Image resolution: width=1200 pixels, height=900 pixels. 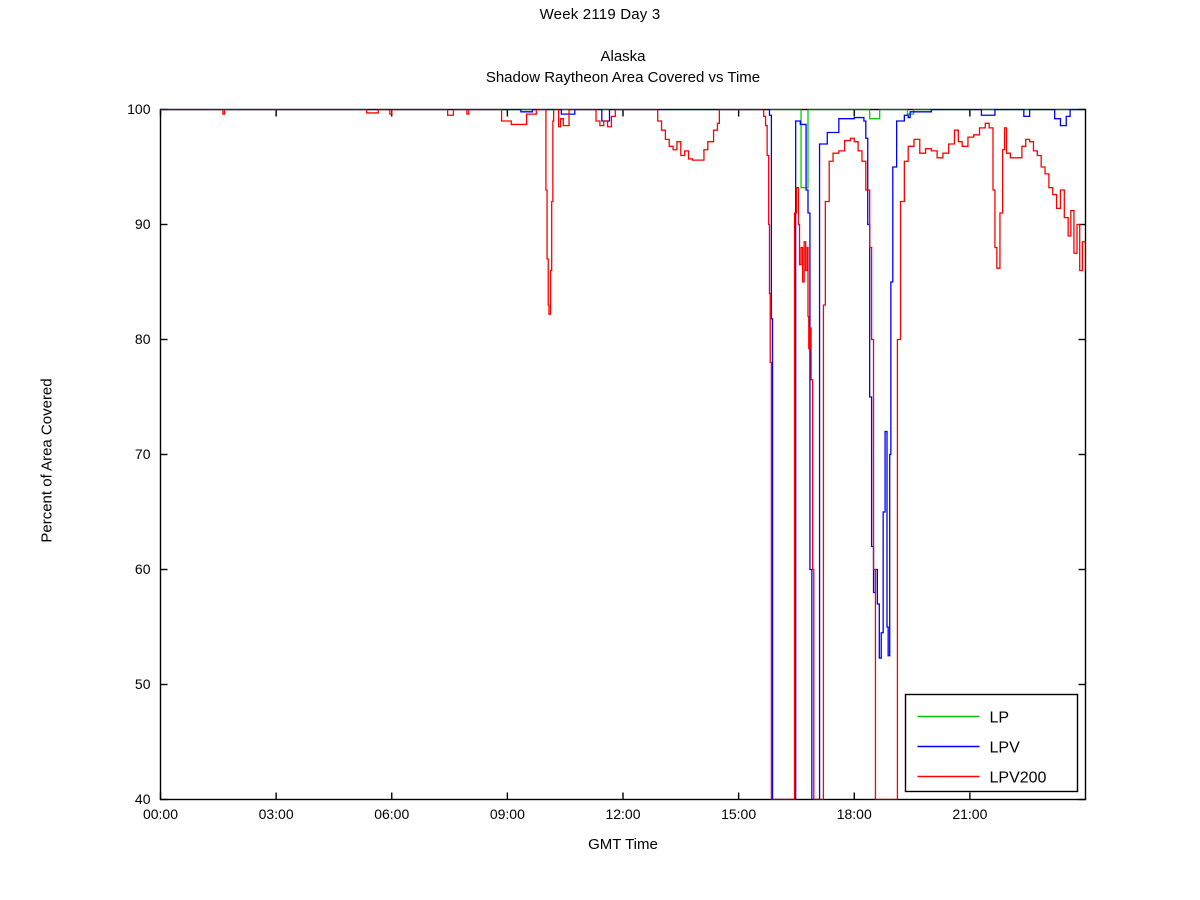 I want to click on y-tick-label: 60, so click(x=142, y=568).